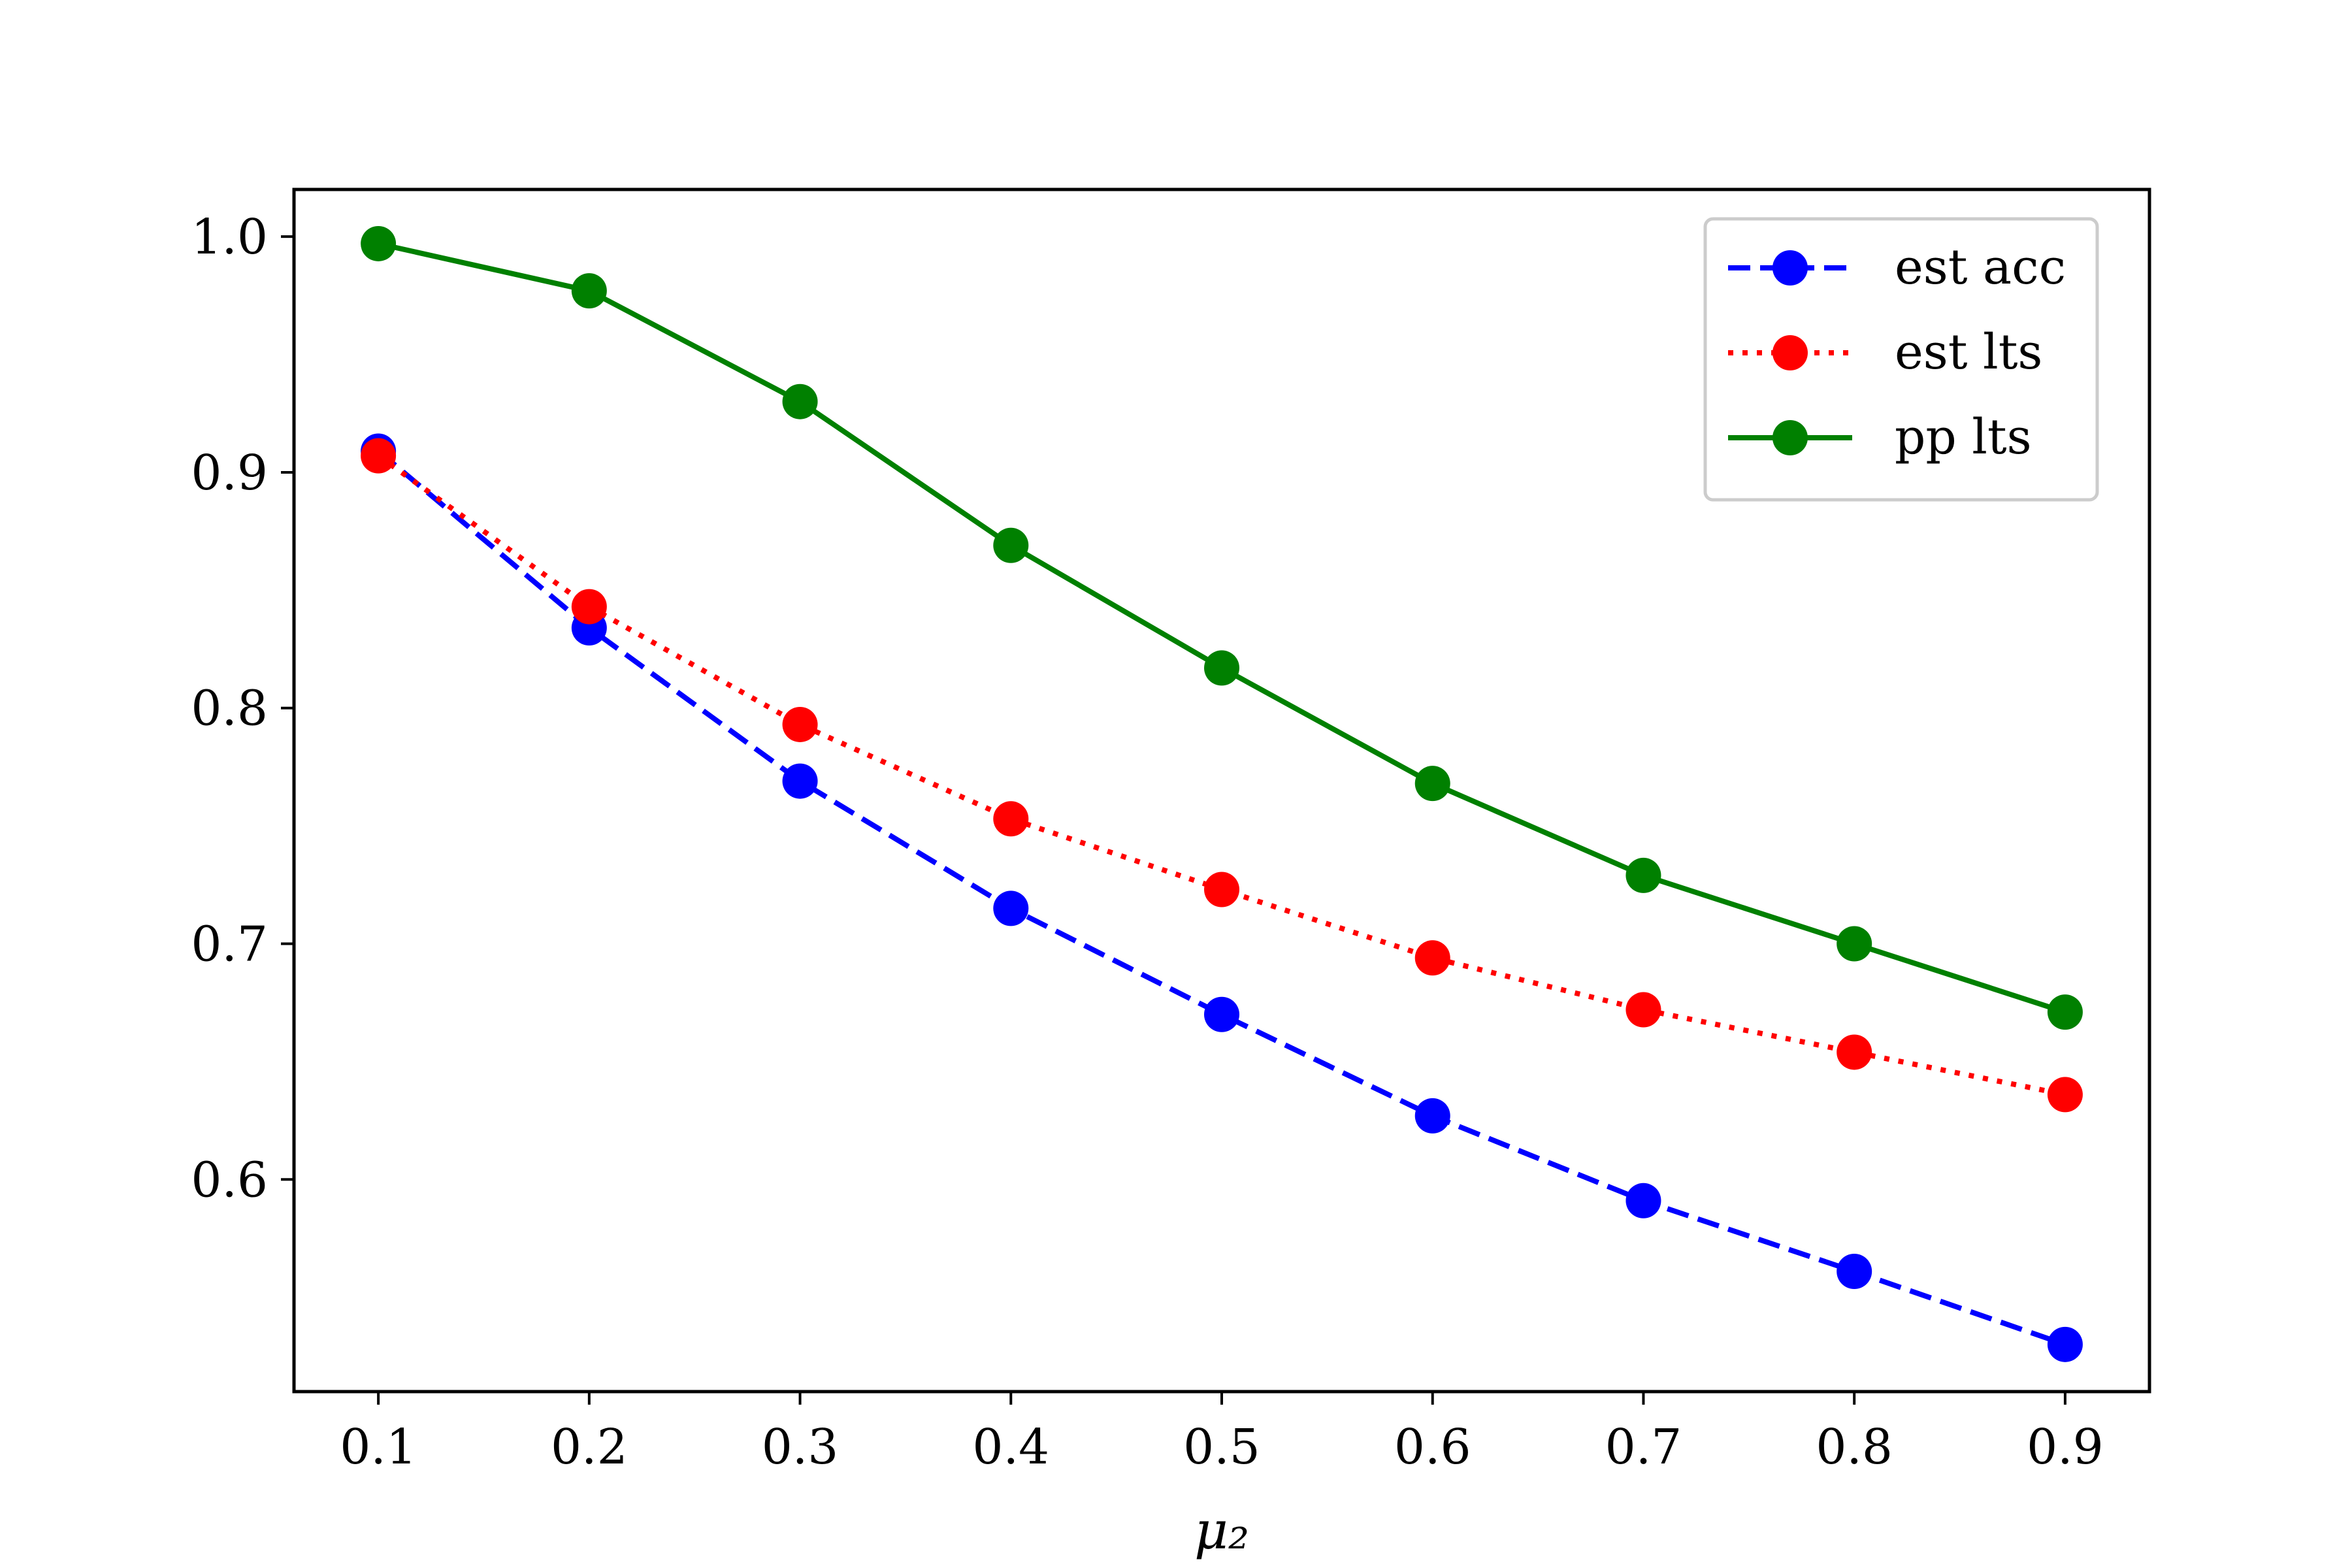 This screenshot has width=2352, height=1568. I want to click on legend-entry: pp lts, so click(1880, 437).